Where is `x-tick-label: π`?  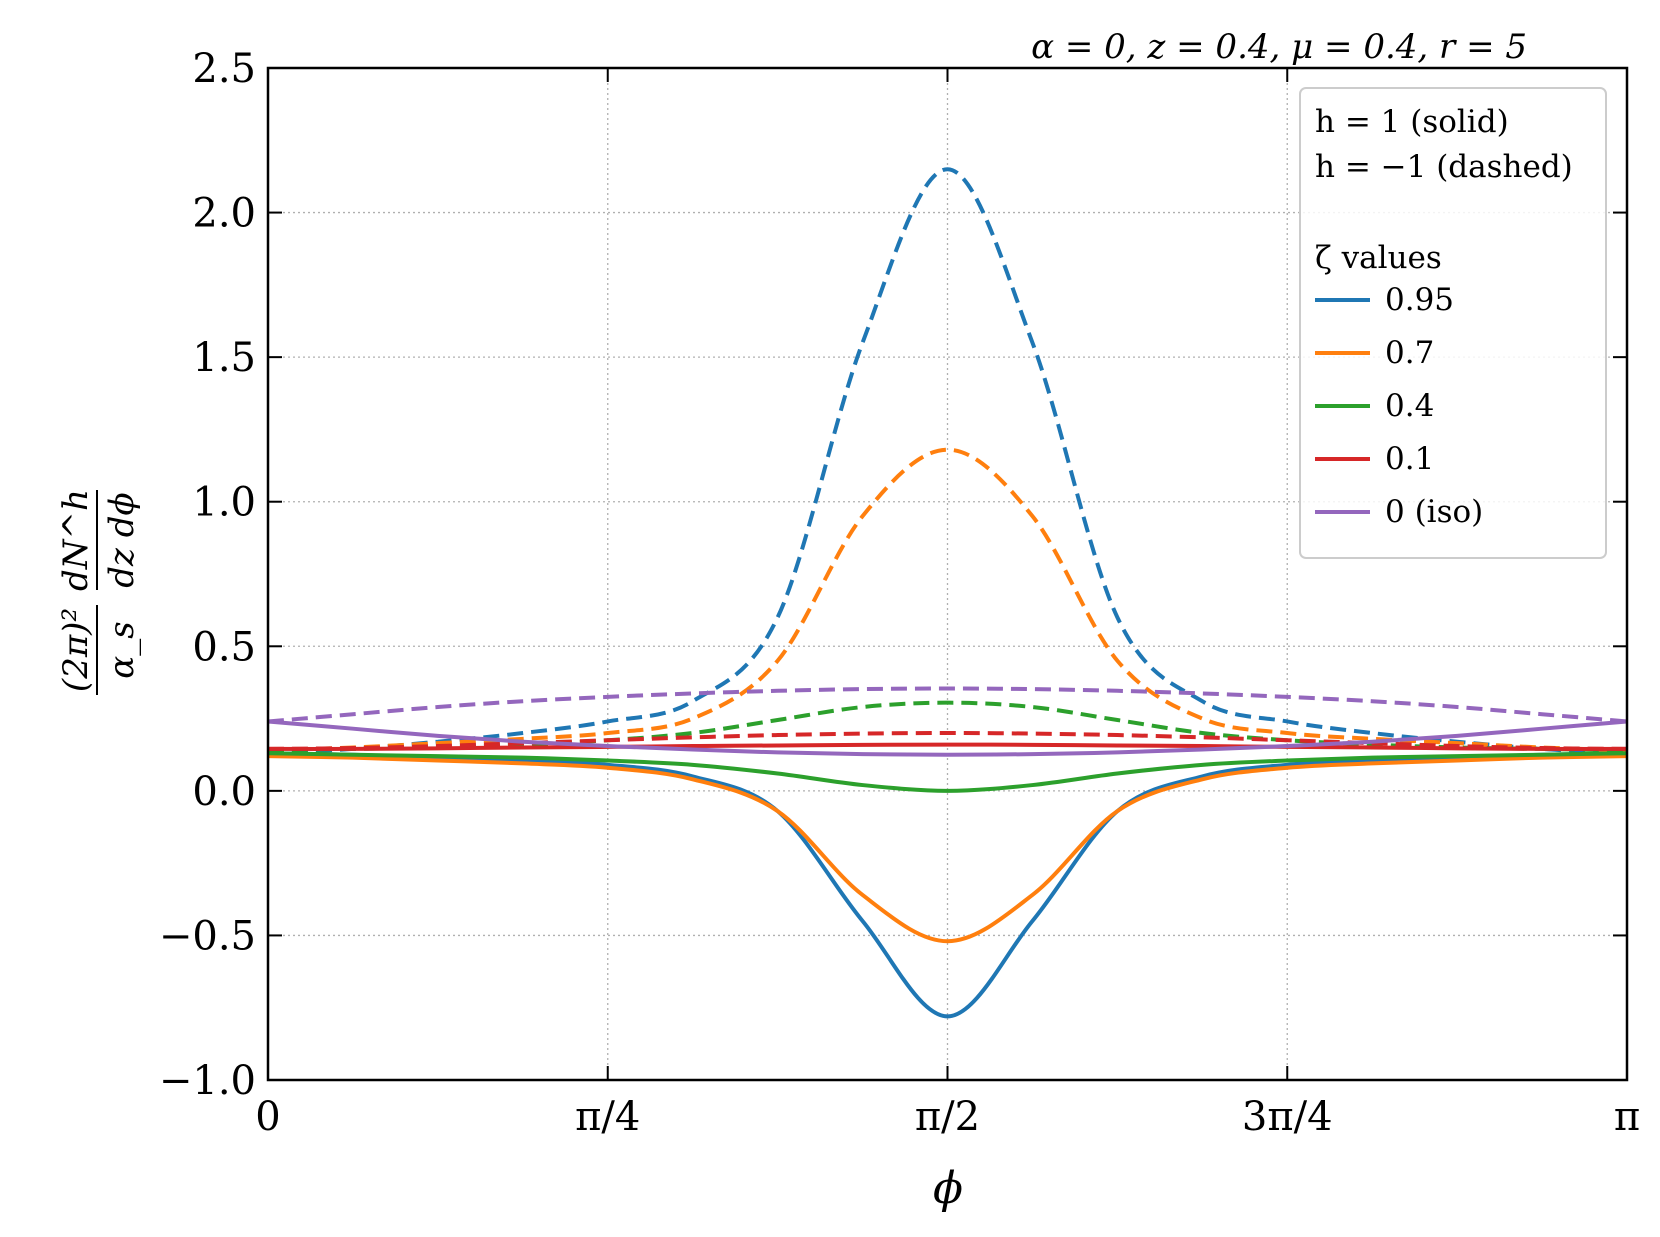
x-tick-label: π is located at coordinates (1627, 1117).